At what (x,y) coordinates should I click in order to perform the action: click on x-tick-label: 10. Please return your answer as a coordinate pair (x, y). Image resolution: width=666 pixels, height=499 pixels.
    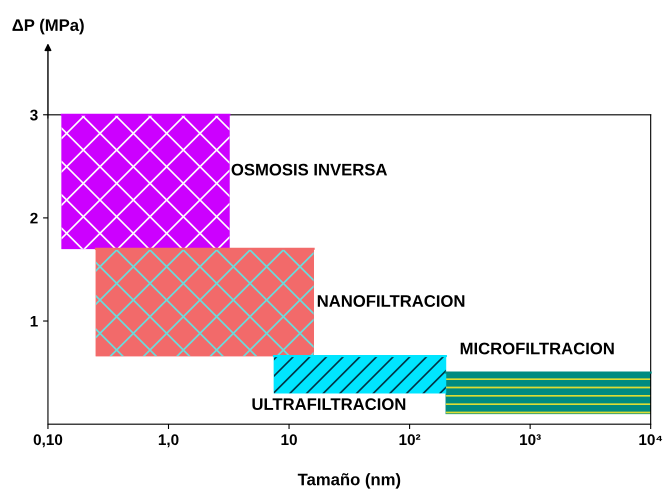
    Looking at the image, I should click on (289, 440).